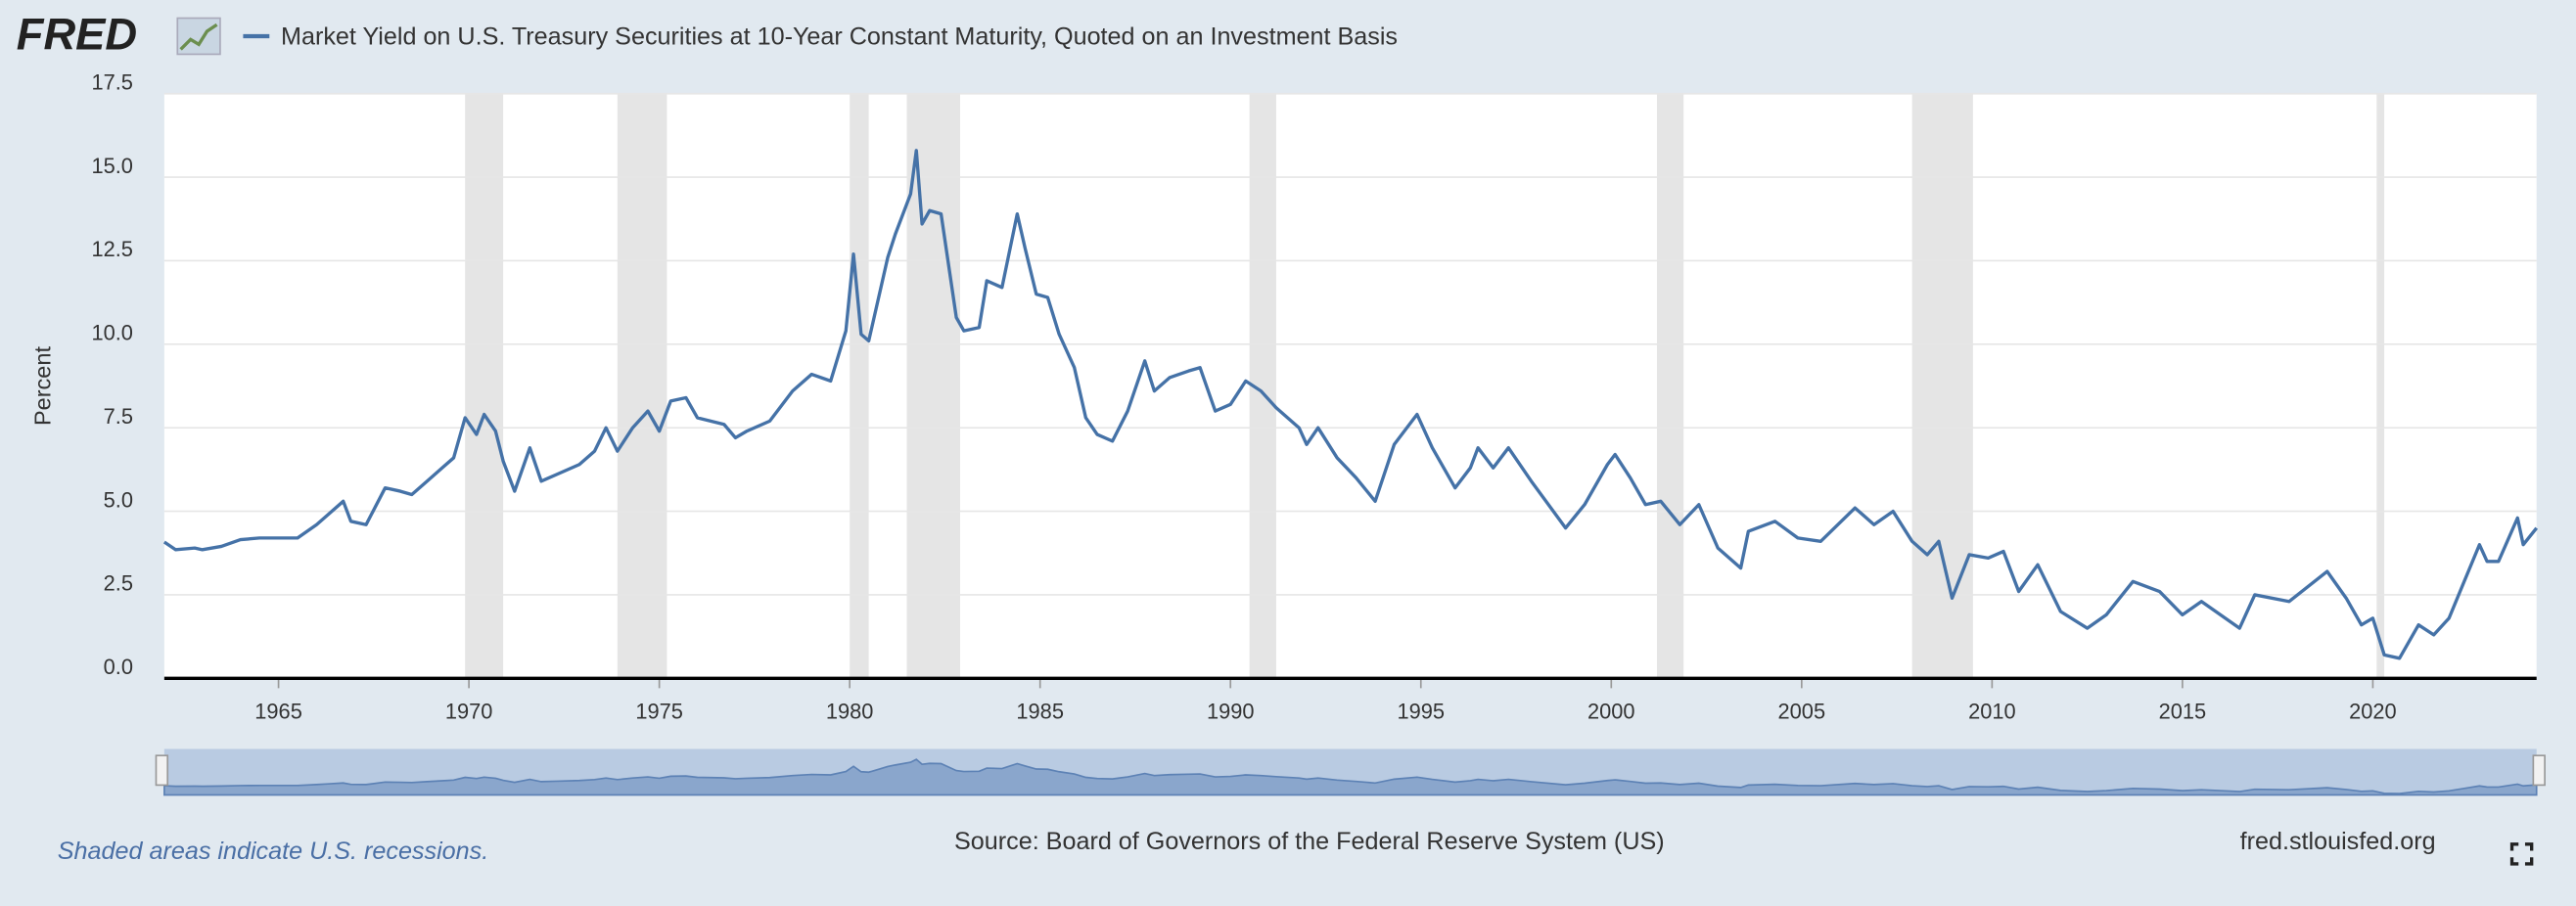 Image resolution: width=2576 pixels, height=906 pixels. Describe the element at coordinates (199, 36) in the screenshot. I see `logo-icon` at that location.